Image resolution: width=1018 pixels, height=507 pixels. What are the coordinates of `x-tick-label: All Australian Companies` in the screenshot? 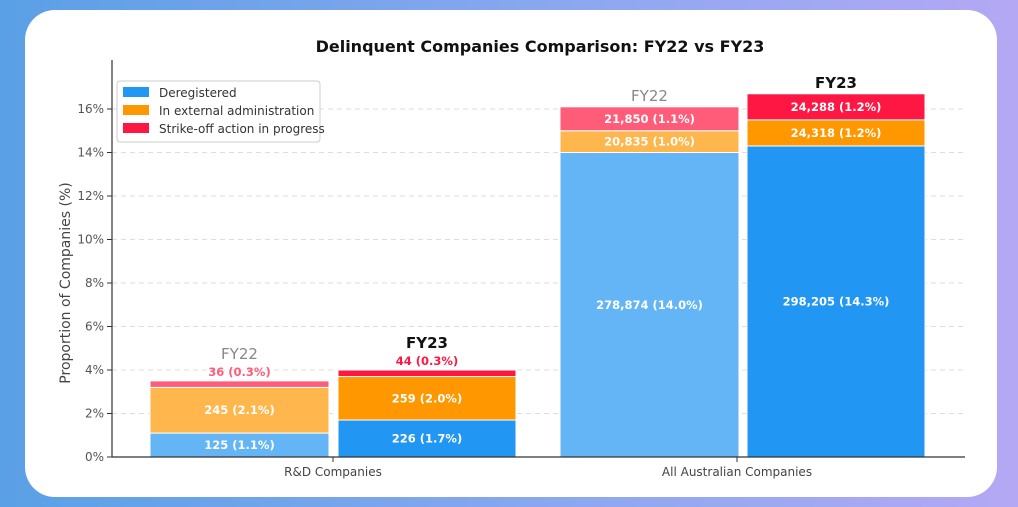 It's located at (737, 472).